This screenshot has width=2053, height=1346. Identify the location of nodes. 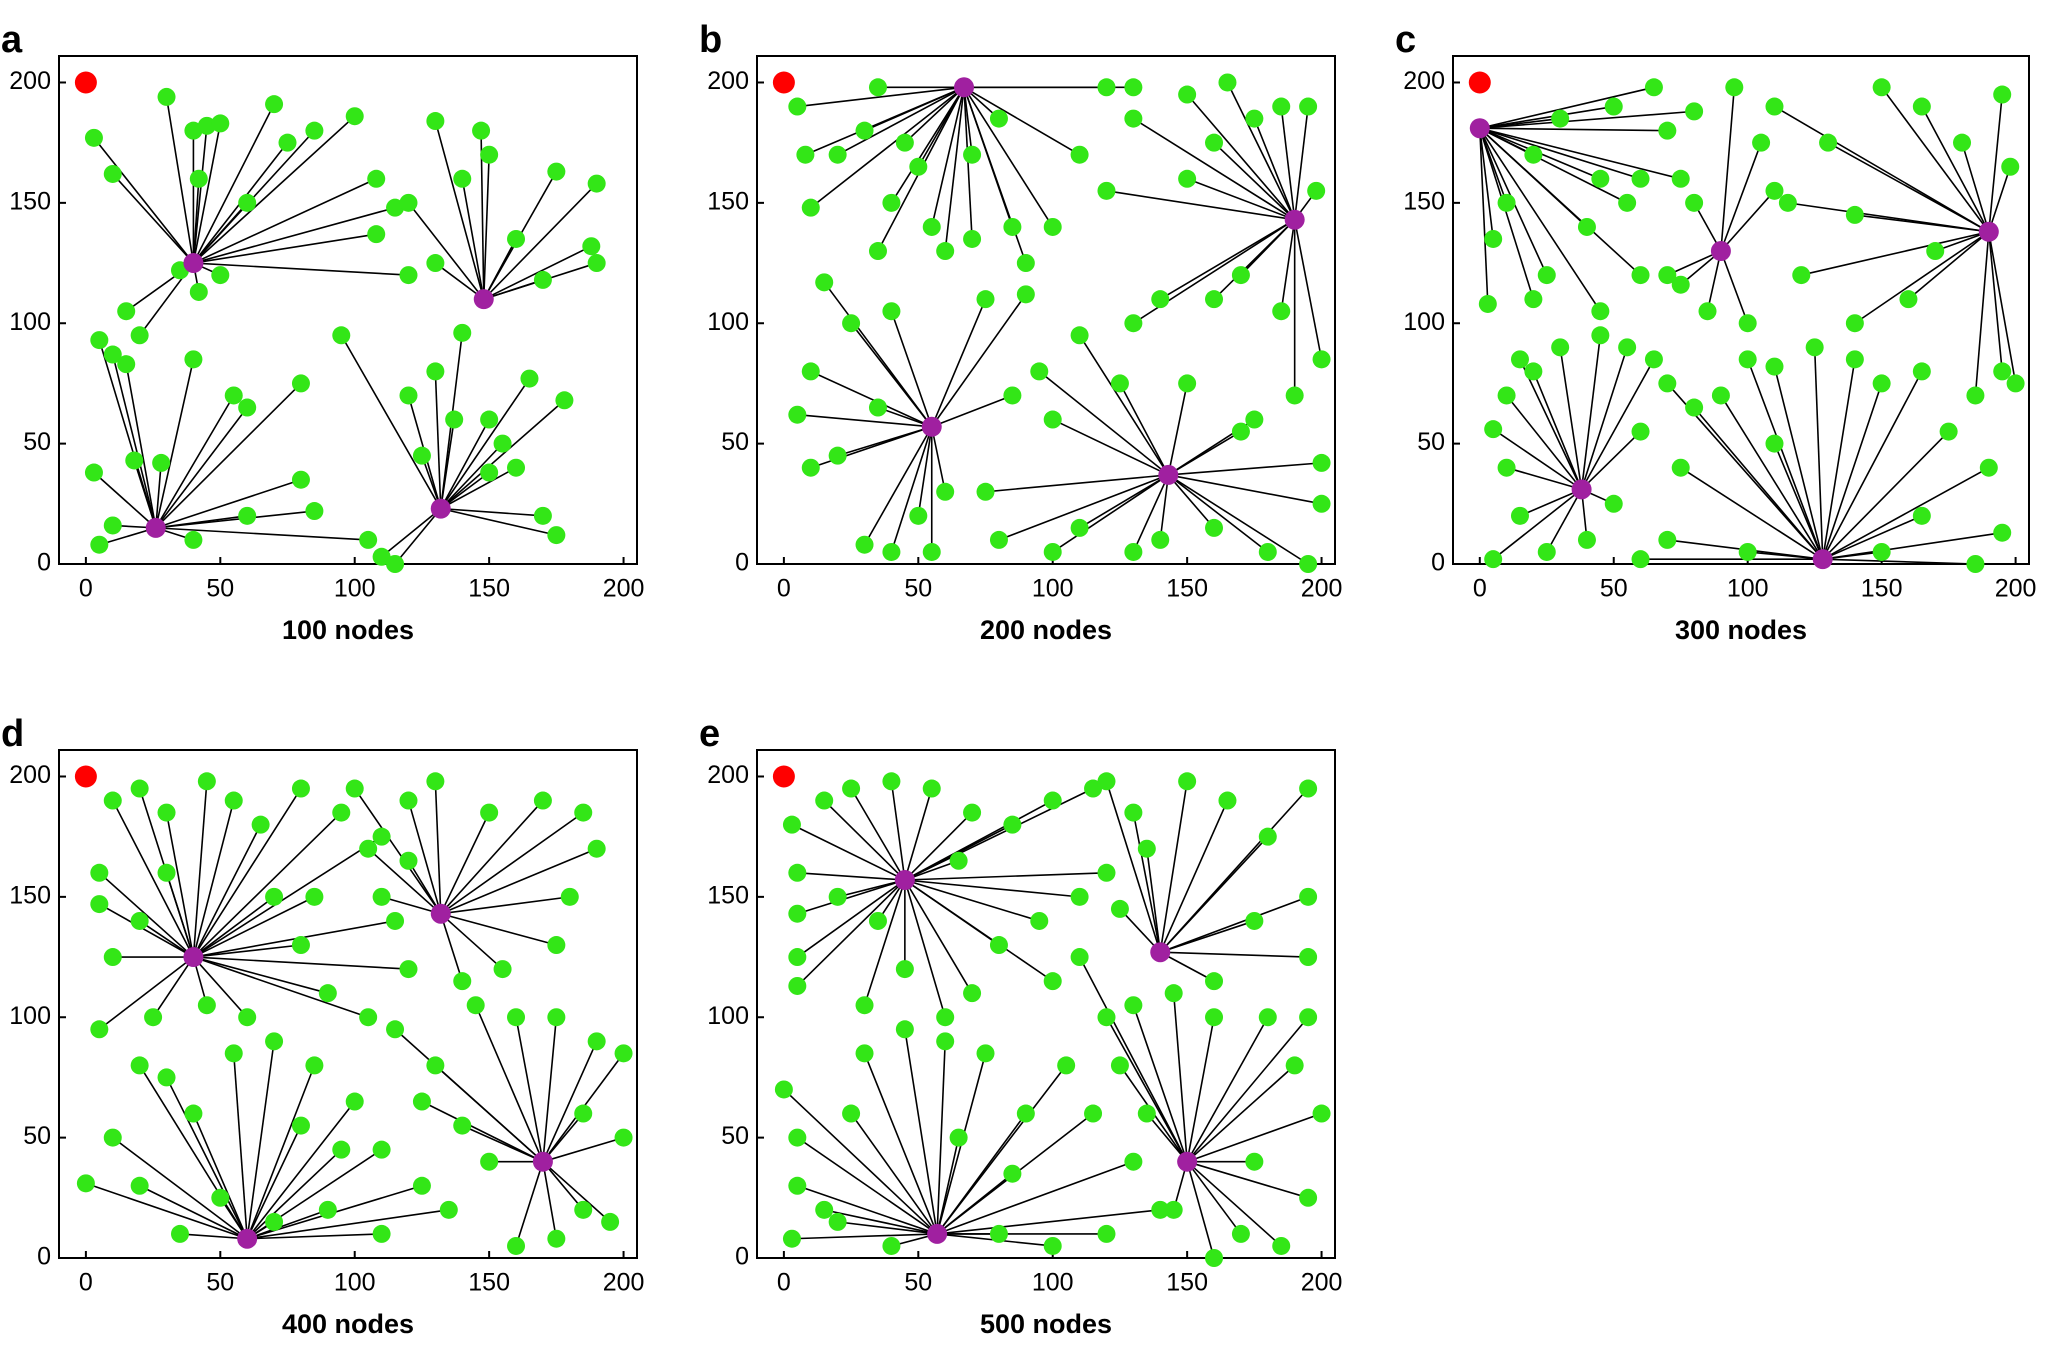
(345, 330).